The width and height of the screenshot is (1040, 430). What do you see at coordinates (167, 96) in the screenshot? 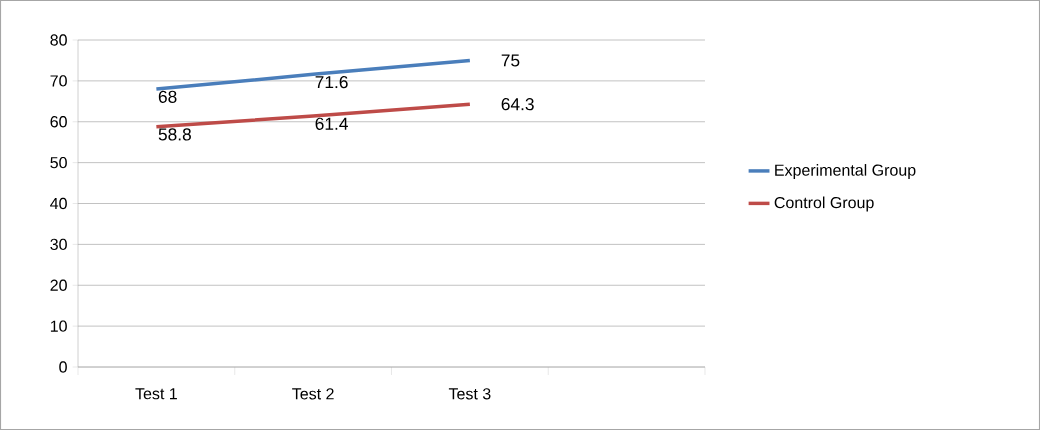
I see `data-label: 68` at bounding box center [167, 96].